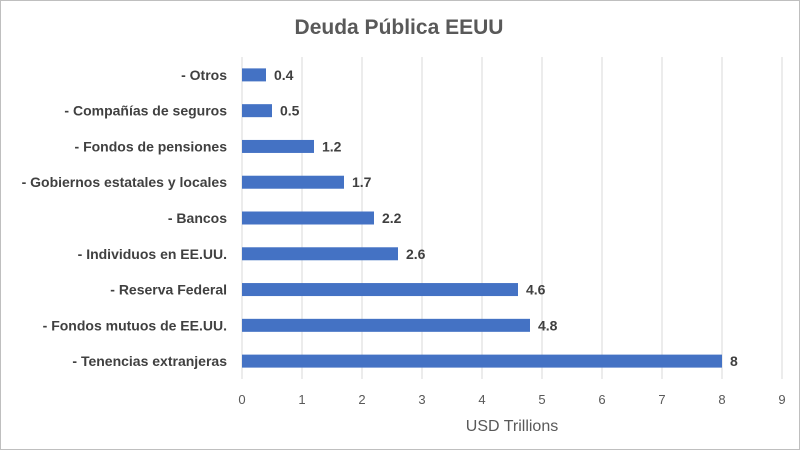 The image size is (800, 450). I want to click on x-tick-labels: 0 1 2 3 4 5 6 7 8 9, so click(511, 399).